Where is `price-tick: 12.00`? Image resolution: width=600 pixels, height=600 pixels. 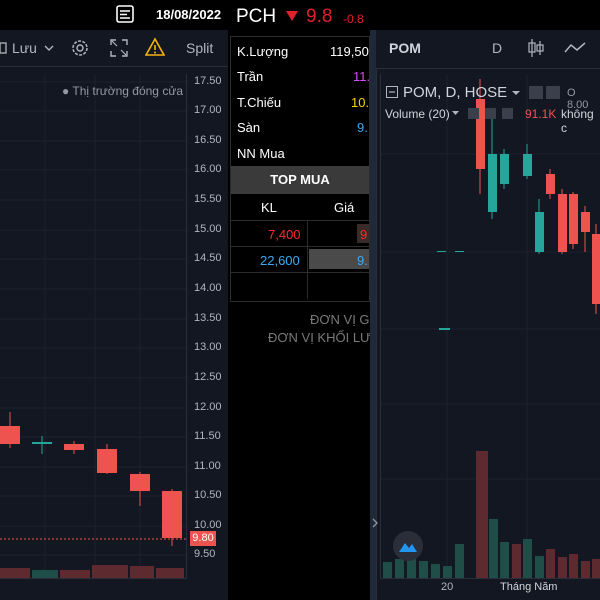
price-tick: 12.00 is located at coordinates (208, 407).